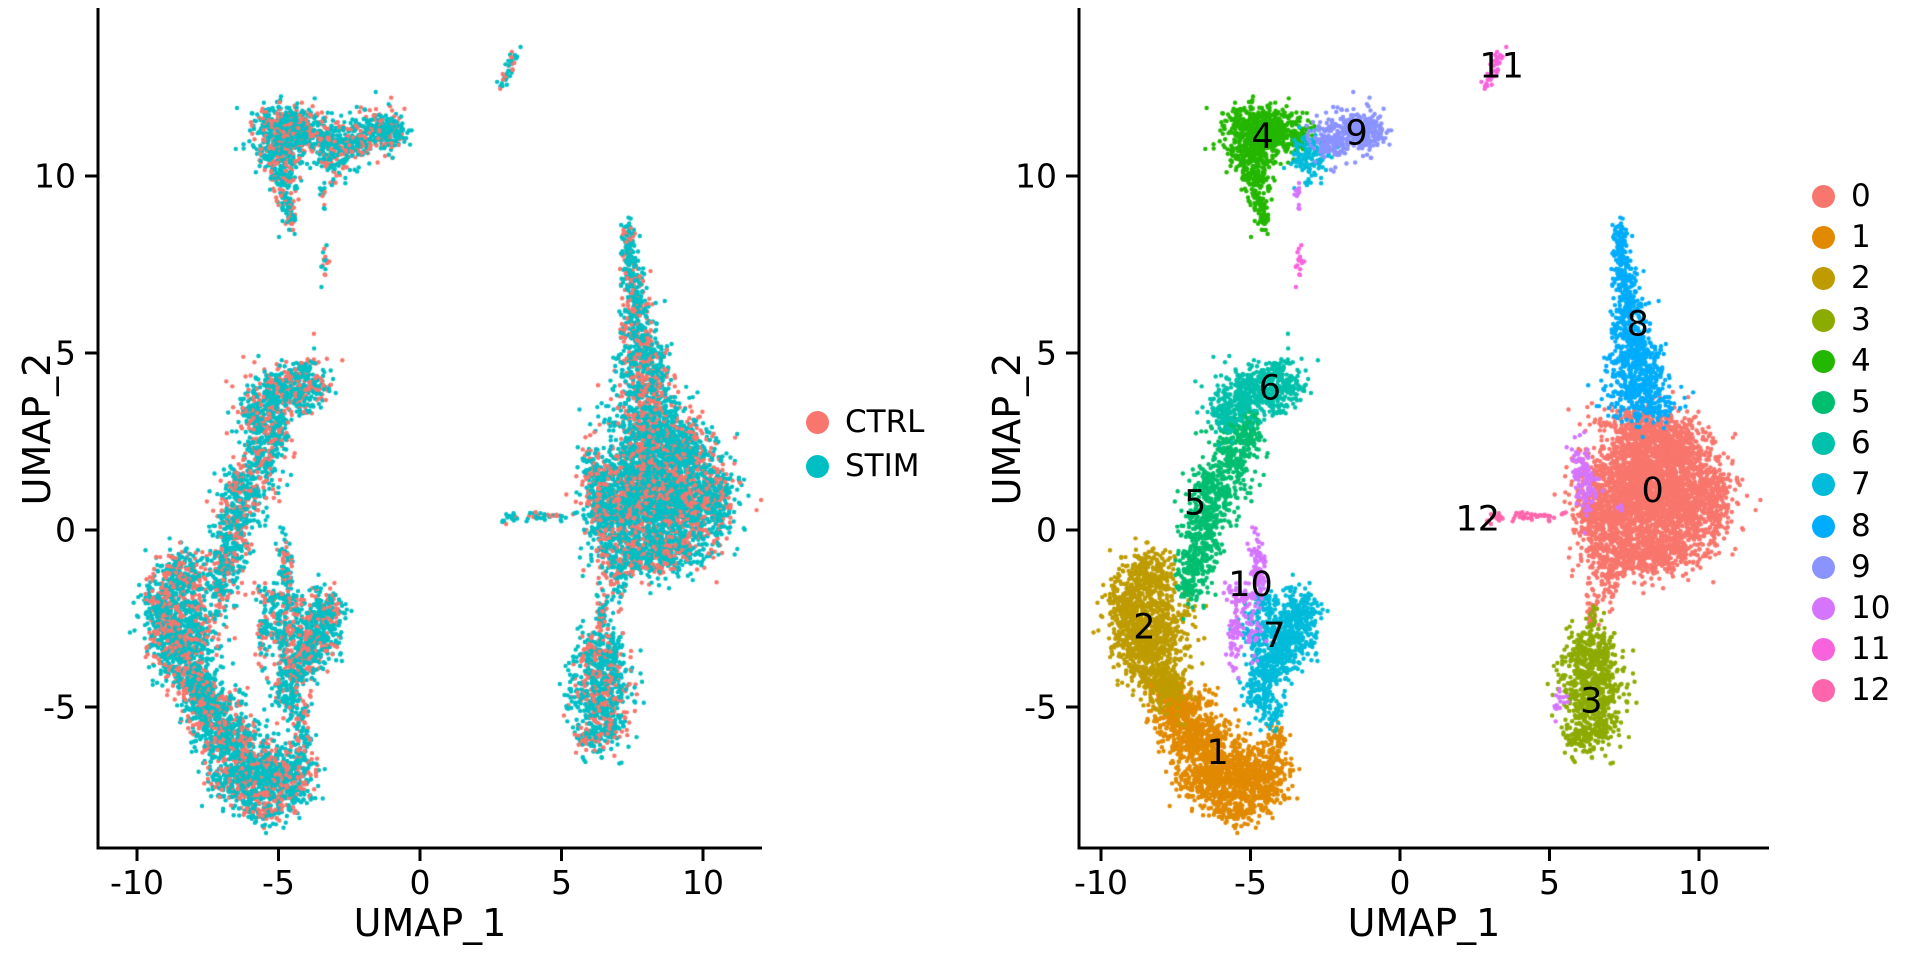 Image resolution: width=1920 pixels, height=960 pixels. What do you see at coordinates (1262, 137) in the screenshot?
I see `cluster-label-4: 4` at bounding box center [1262, 137].